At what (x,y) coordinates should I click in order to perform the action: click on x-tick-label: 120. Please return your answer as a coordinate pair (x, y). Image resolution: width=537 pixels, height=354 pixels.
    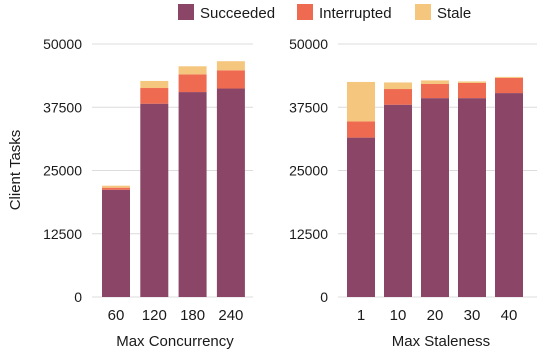
    Looking at the image, I should click on (154, 315).